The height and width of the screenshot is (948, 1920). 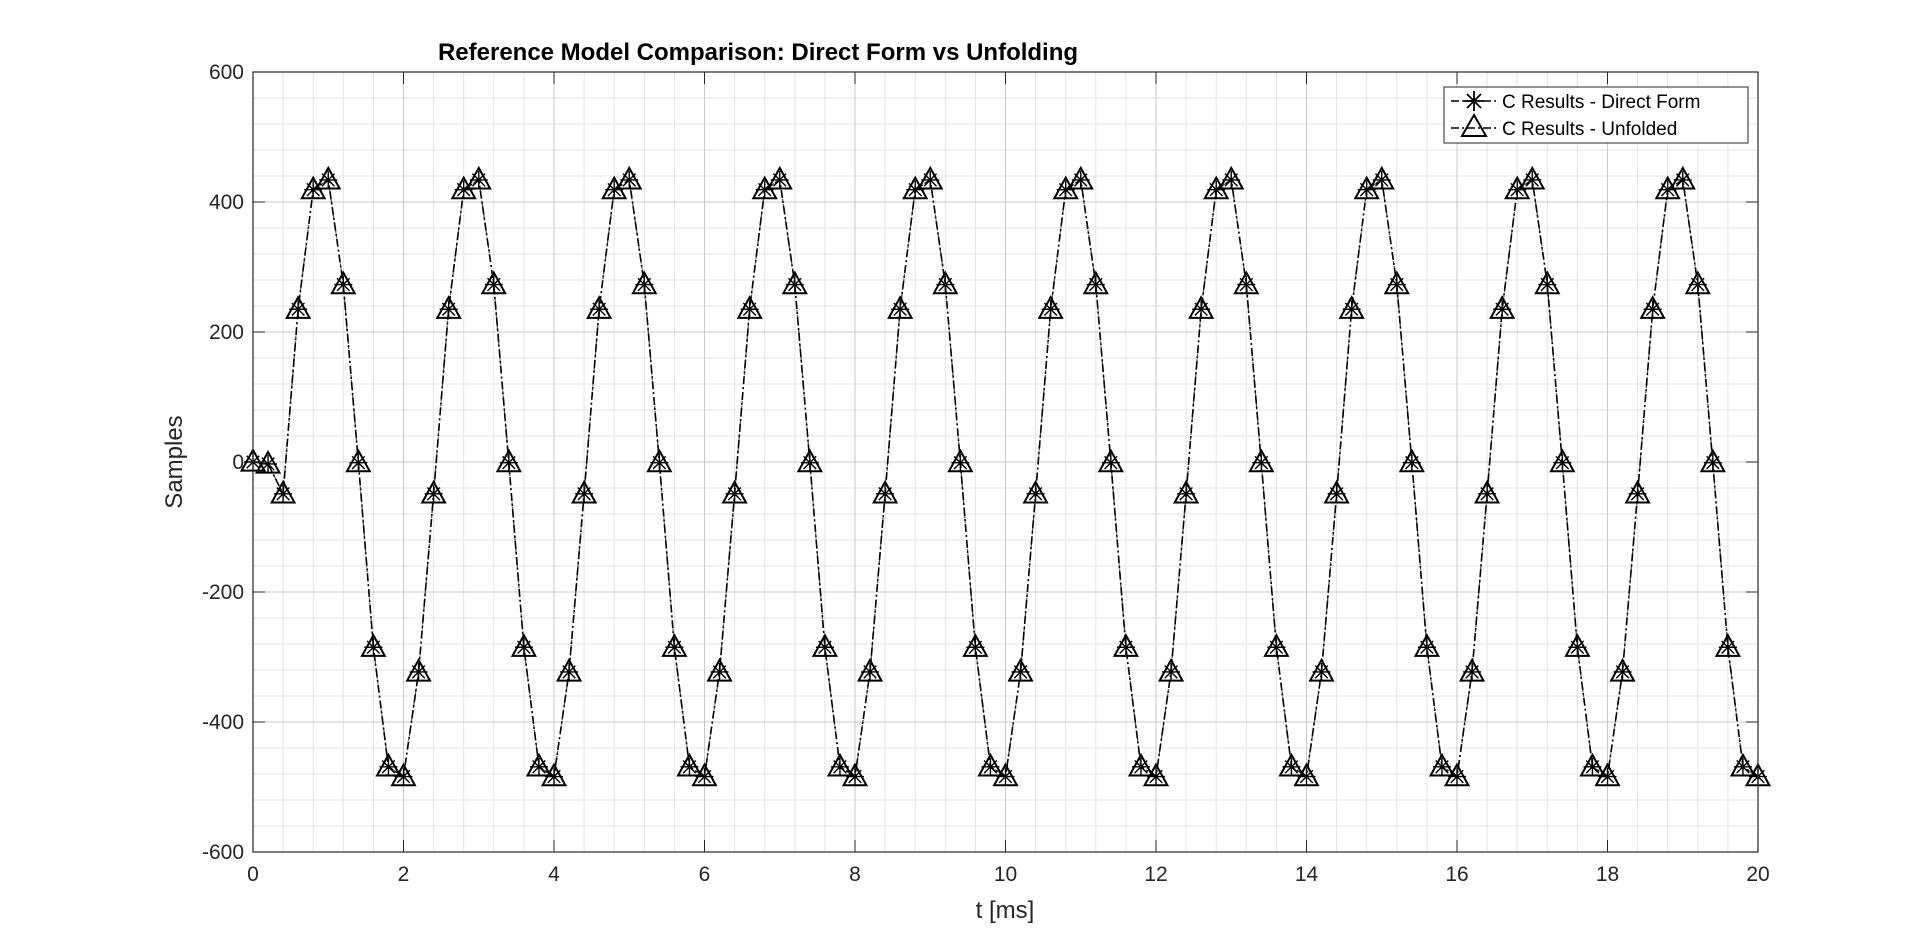 I want to click on legend-entry-direct-form: C Results - Direct Form, so click(x=1575, y=102).